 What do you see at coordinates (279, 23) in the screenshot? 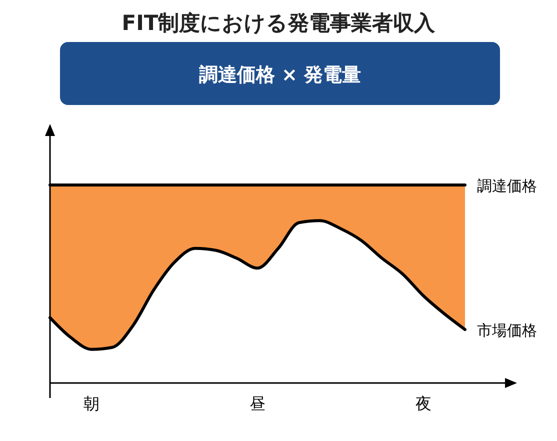
I see `chart-title: FIT制度における発電事業者収入` at bounding box center [279, 23].